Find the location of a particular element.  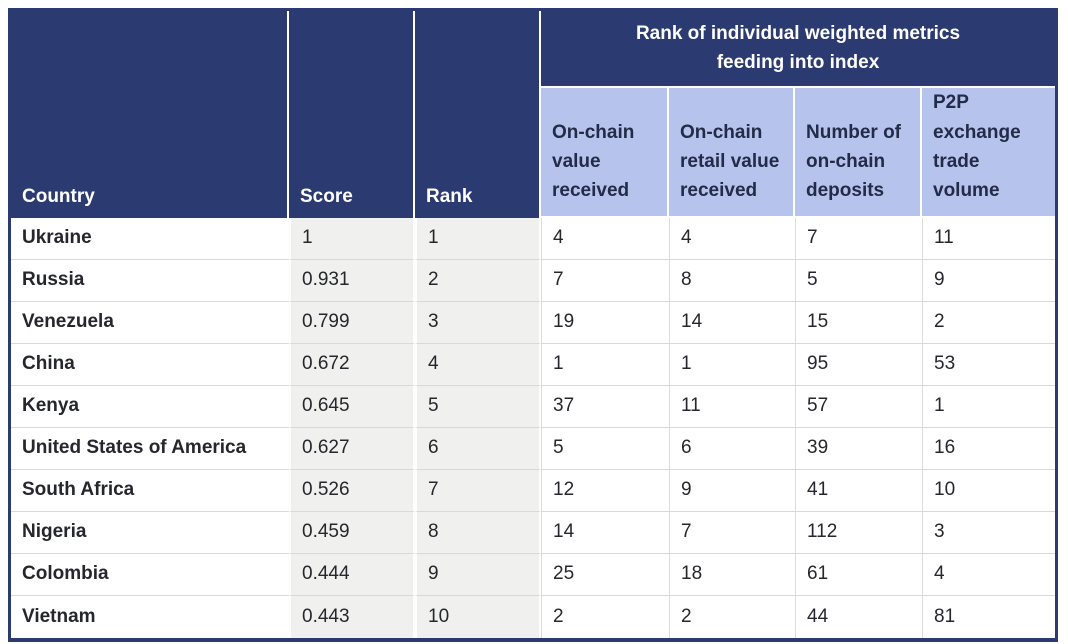

metric-header-number-onchain-deposits: Number of on-chain deposits is located at coordinates (858, 152).